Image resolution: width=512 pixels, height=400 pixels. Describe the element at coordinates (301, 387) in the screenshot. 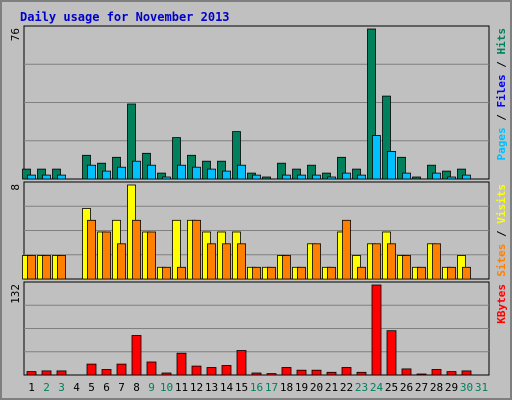

I see `x-tick-label: 19` at that location.